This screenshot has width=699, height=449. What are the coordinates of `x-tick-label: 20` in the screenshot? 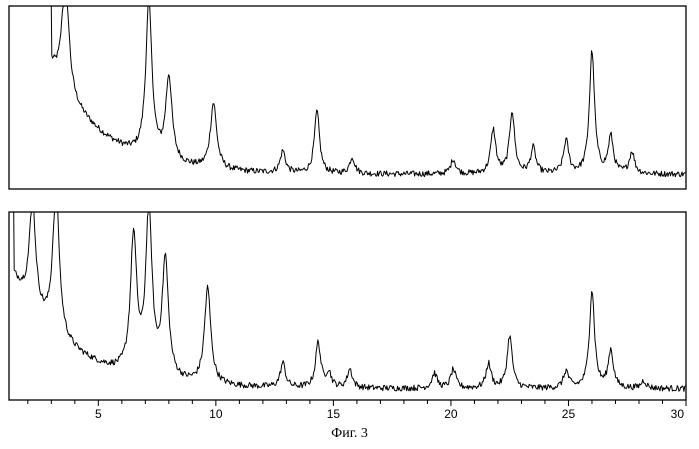 It's located at (451, 413).